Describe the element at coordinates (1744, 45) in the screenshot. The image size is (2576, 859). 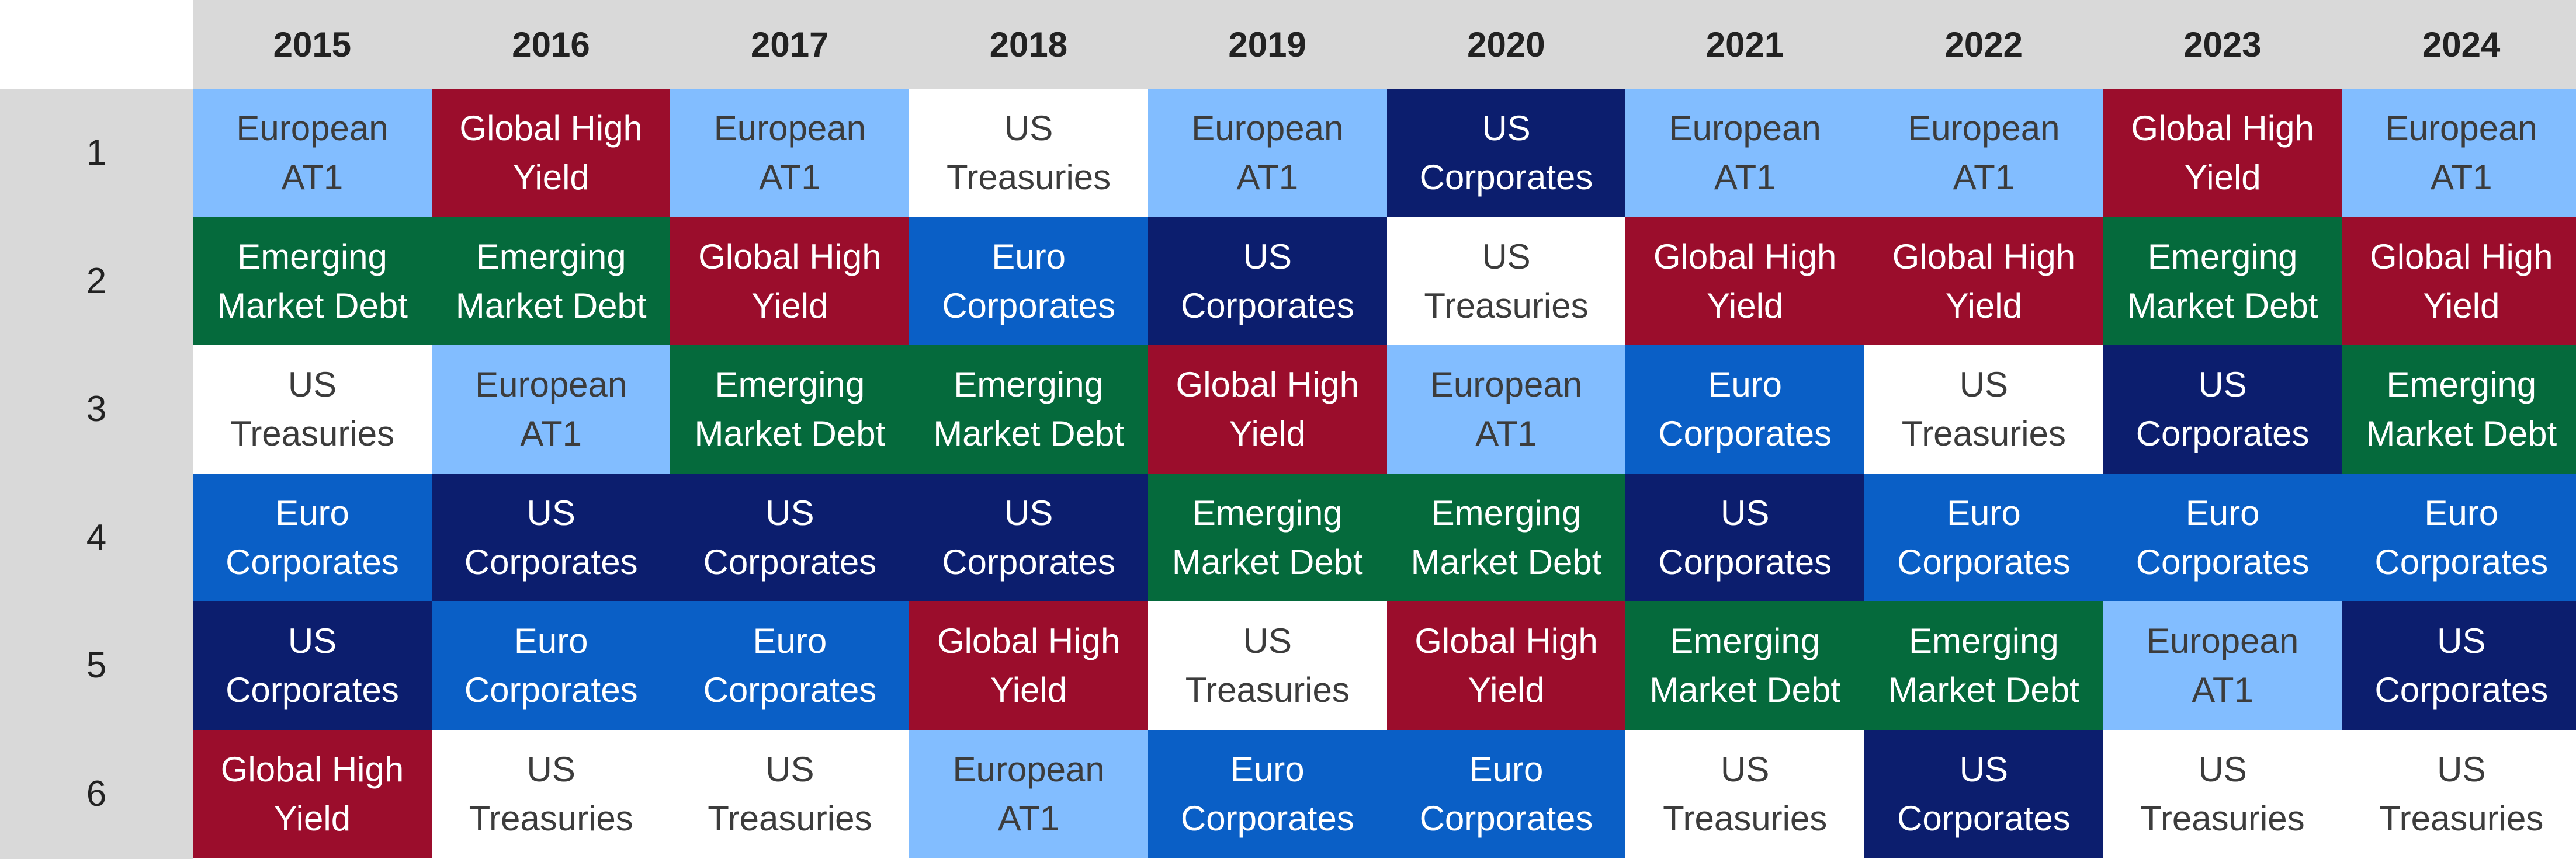
I see `year-header: 2021` at that location.